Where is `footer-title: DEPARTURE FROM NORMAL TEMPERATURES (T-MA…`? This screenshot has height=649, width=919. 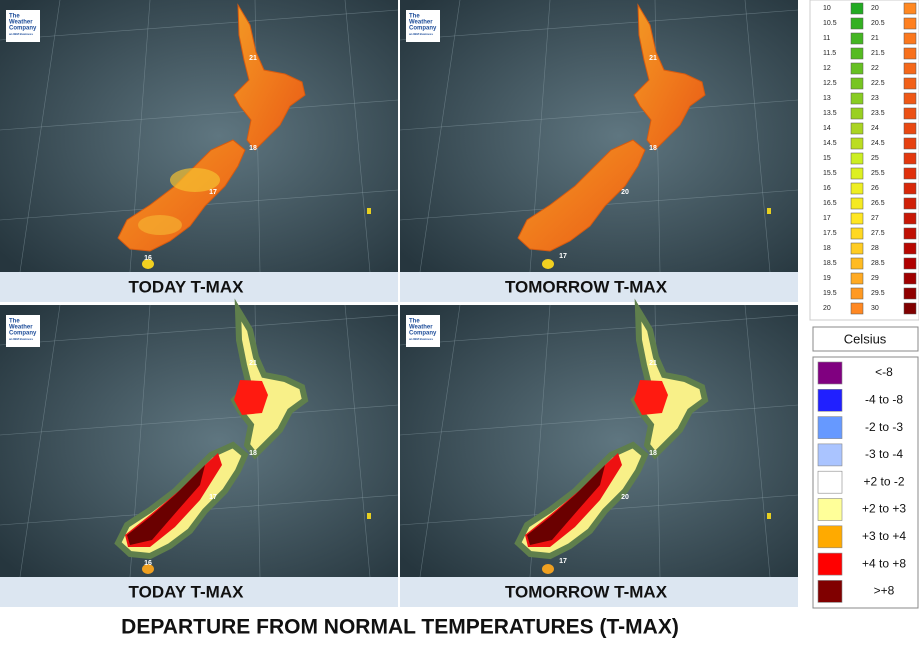 footer-title: DEPARTURE FROM NORMAL TEMPERATURES (T-MA… is located at coordinates (400, 627).